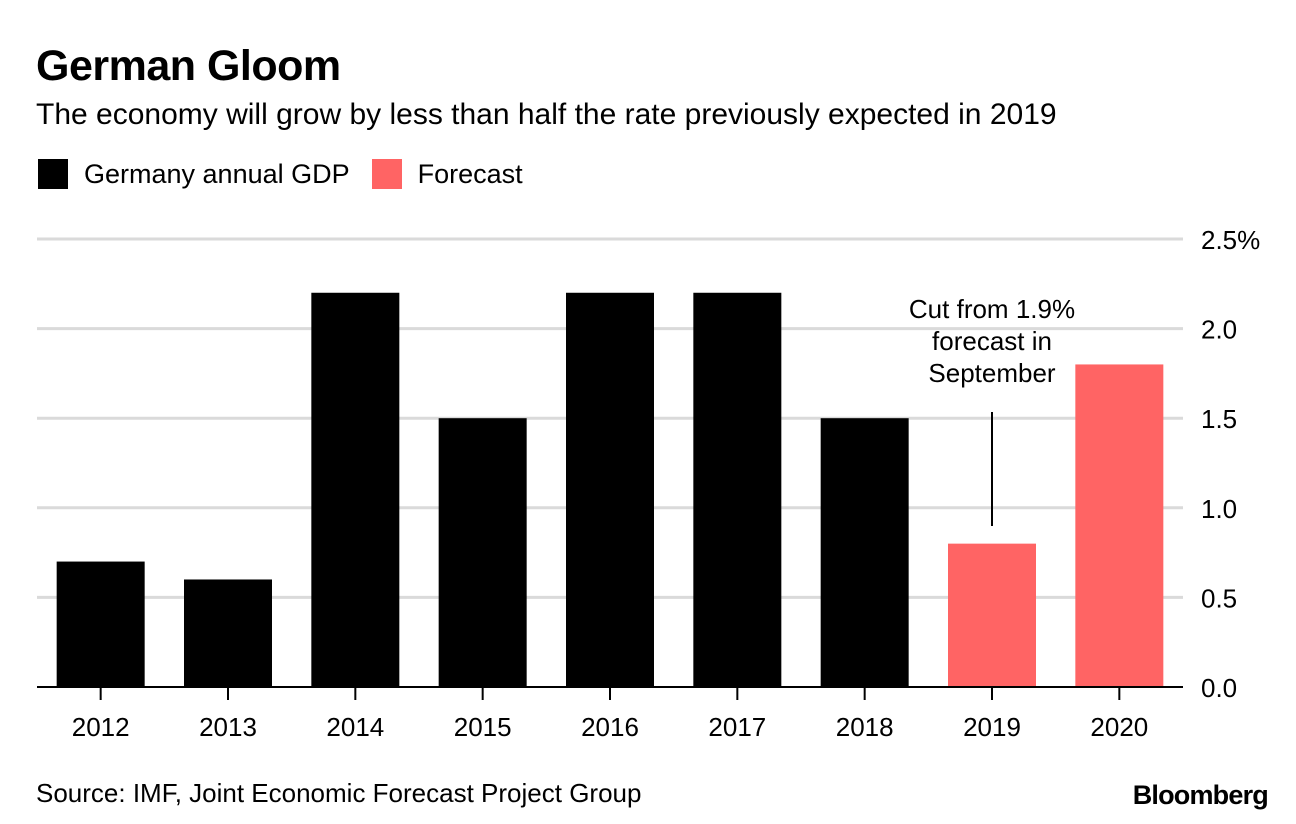  What do you see at coordinates (737, 727) in the screenshot?
I see `x-tick-label: 2017` at bounding box center [737, 727].